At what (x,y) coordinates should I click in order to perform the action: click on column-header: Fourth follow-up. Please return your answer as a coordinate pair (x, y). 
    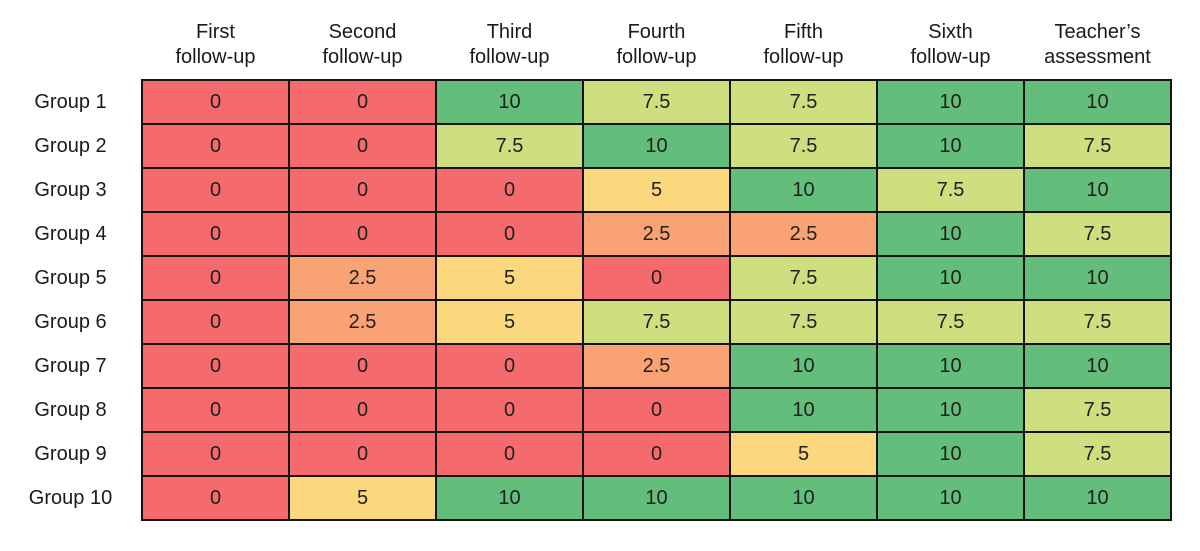
    Looking at the image, I should click on (656, 44).